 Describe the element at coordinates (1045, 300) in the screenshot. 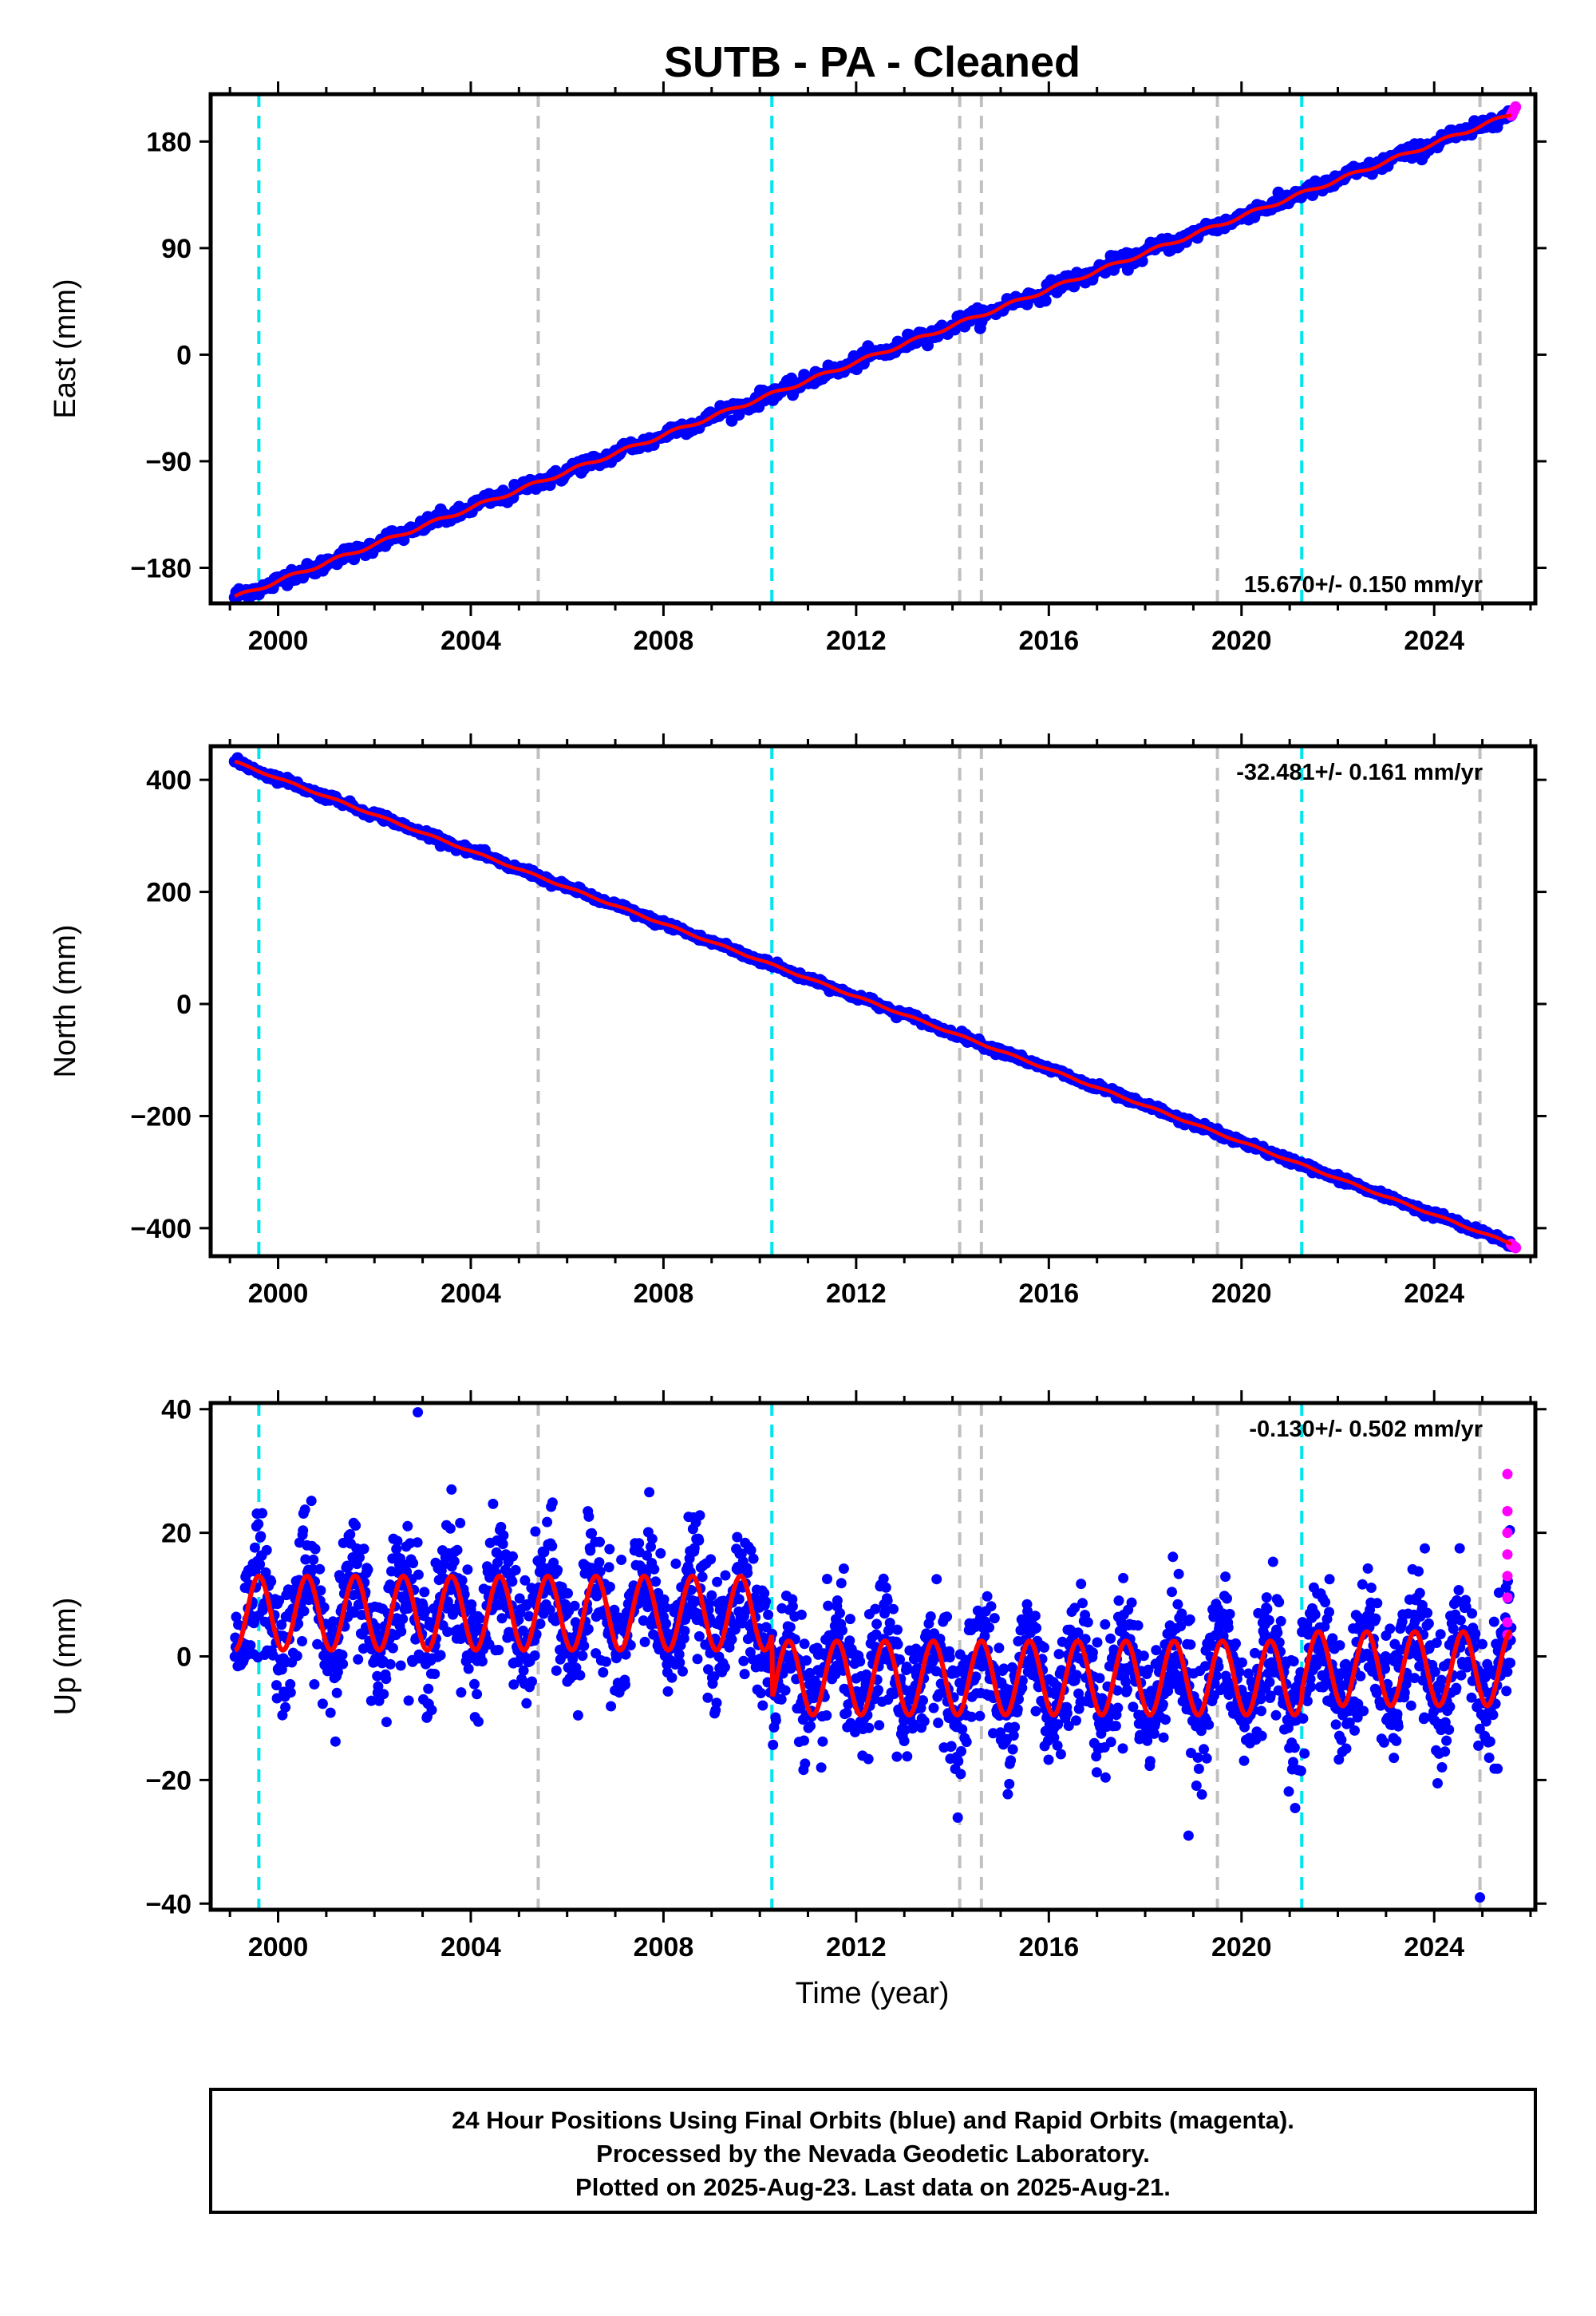

I see `east-point` at that location.